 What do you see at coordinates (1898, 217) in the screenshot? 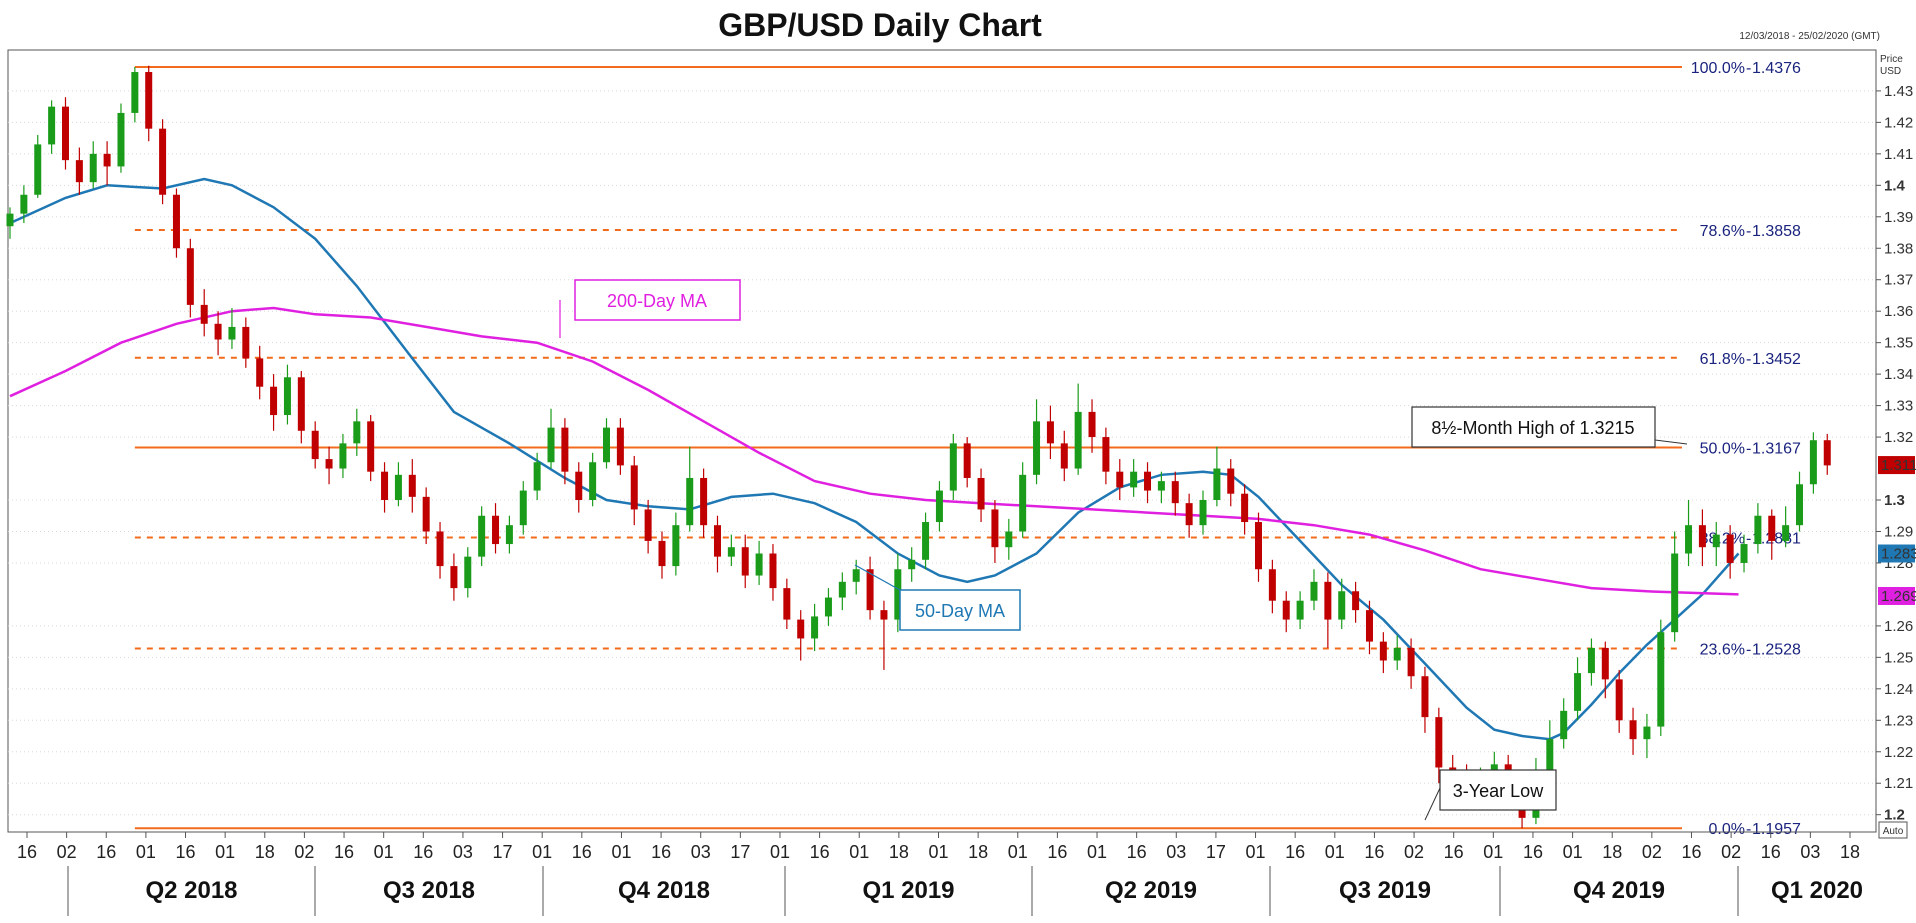
I see `y-tick-label: 1.39` at bounding box center [1898, 217].